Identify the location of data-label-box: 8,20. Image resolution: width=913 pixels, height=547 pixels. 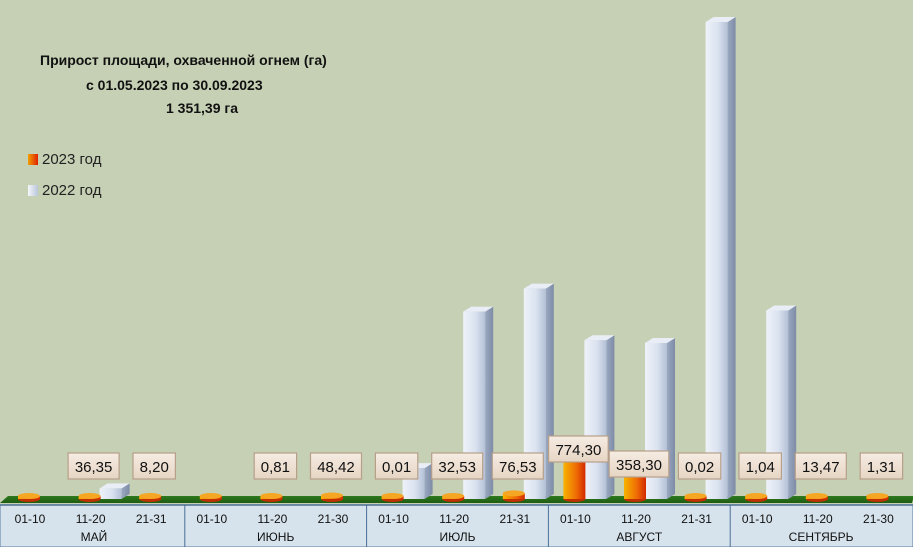
(154, 466).